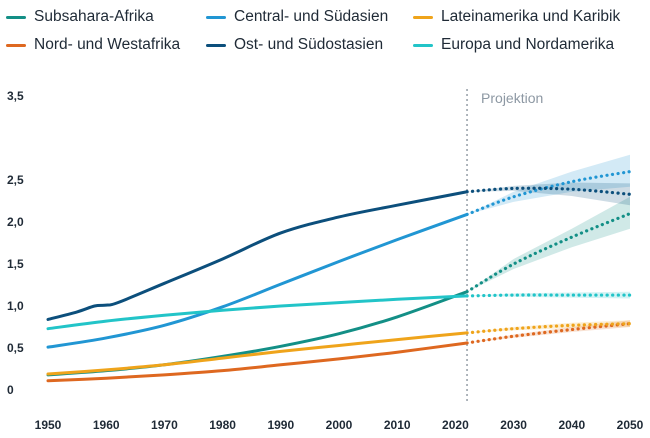  I want to click on legend-label: Subsahara-Afrika, so click(94, 16).